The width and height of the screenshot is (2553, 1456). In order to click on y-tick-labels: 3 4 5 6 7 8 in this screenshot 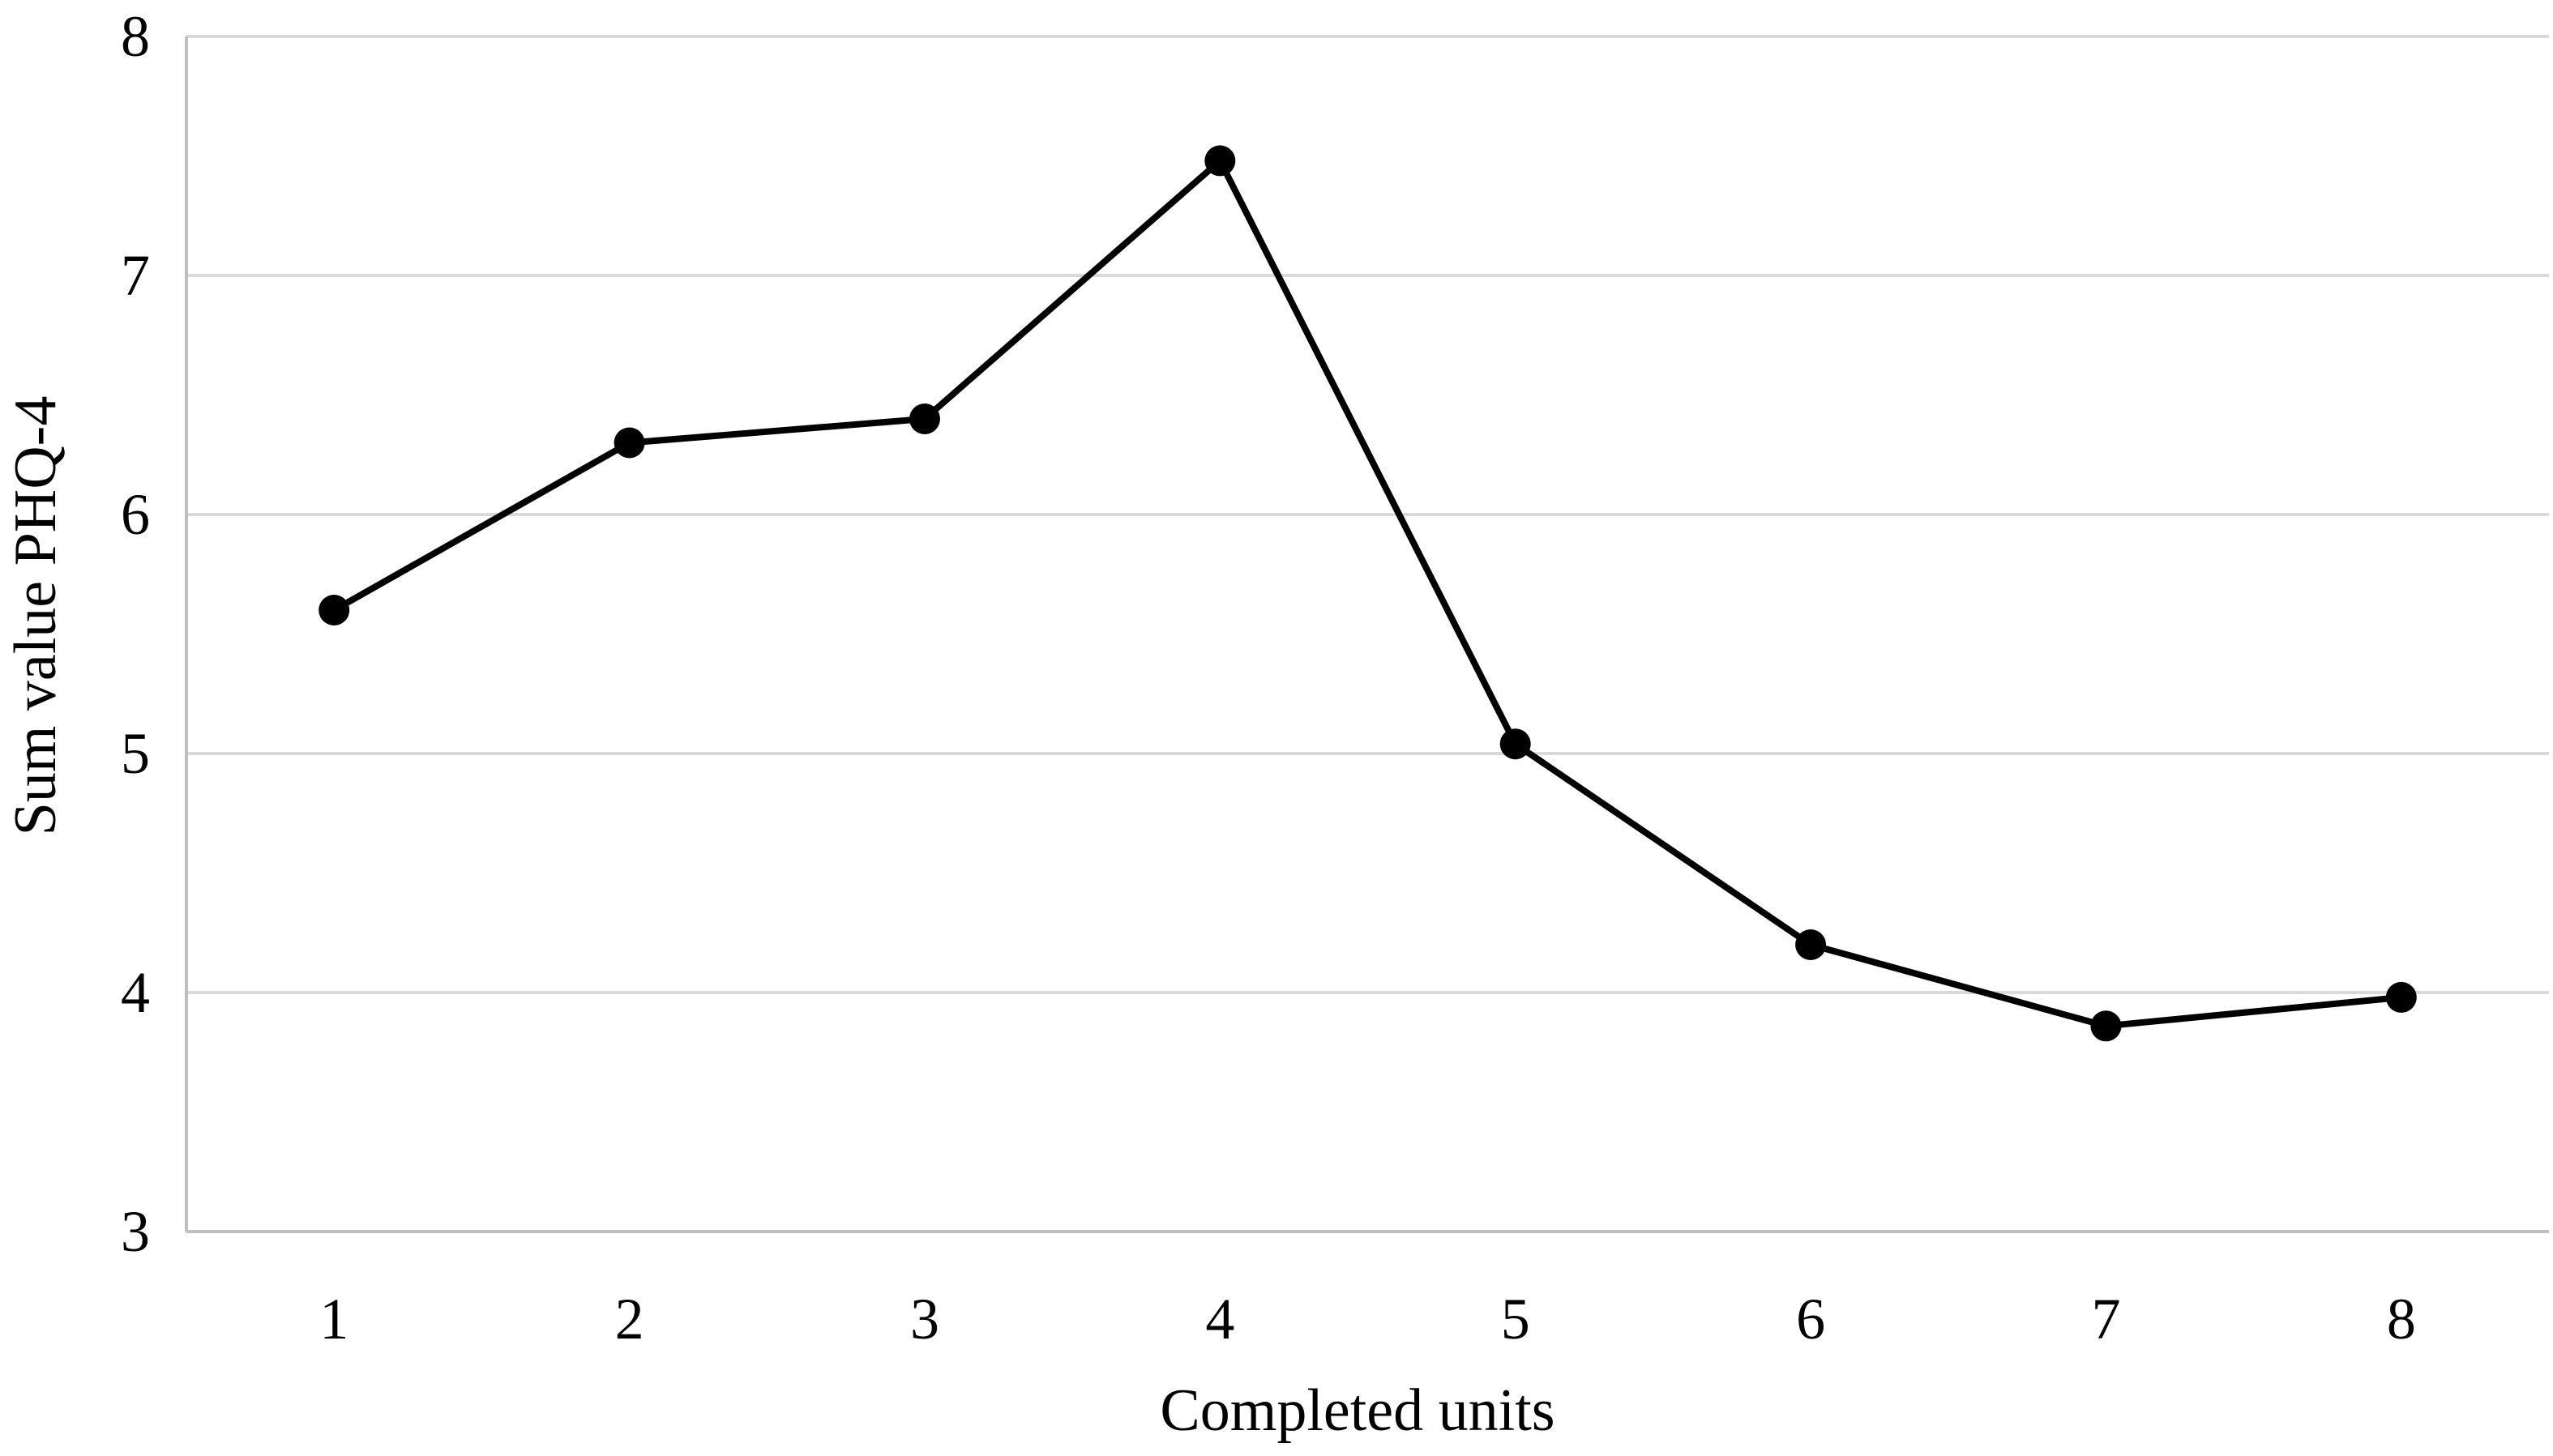, I will do `click(135, 634)`.